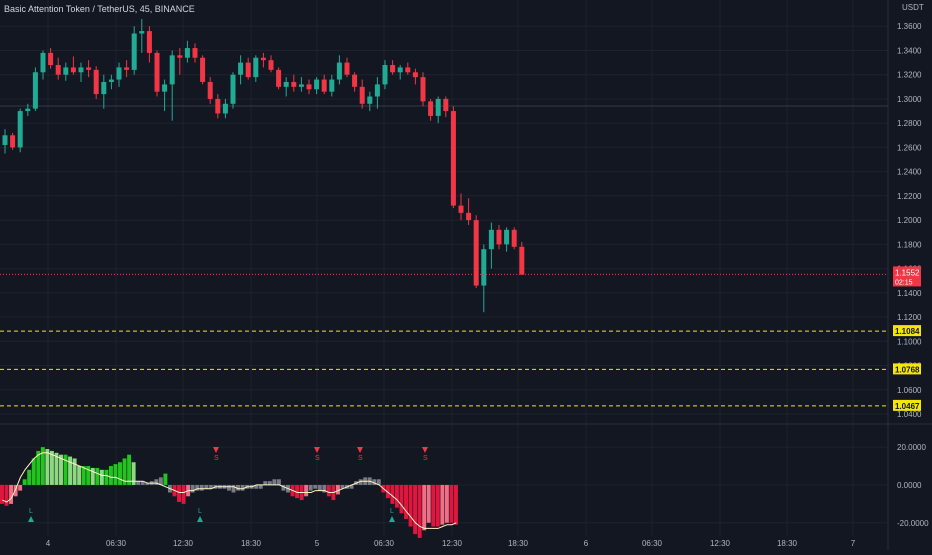  I want to click on last-price-label: 1.1552, so click(907, 272).